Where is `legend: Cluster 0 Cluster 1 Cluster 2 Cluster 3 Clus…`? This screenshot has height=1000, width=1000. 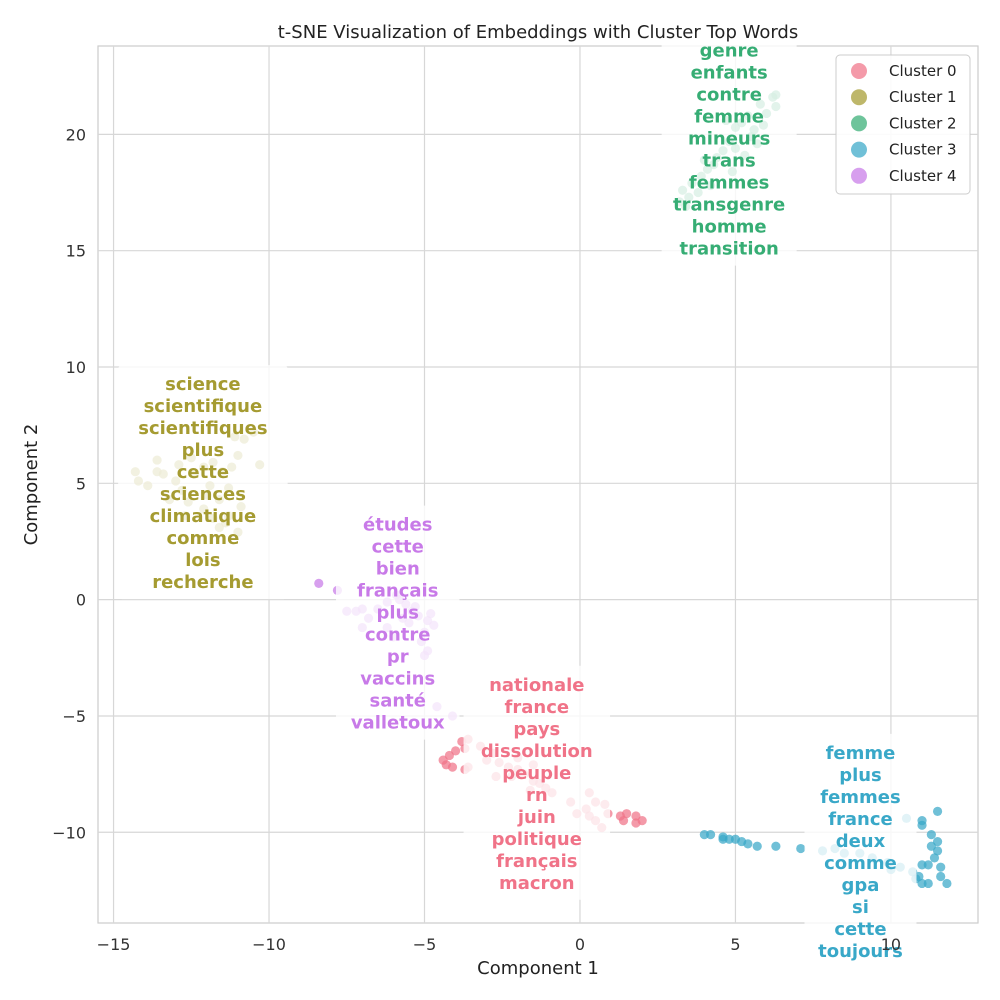 legend: Cluster 0 Cluster 1 Cluster 2 Cluster 3 Clus… is located at coordinates (903, 124).